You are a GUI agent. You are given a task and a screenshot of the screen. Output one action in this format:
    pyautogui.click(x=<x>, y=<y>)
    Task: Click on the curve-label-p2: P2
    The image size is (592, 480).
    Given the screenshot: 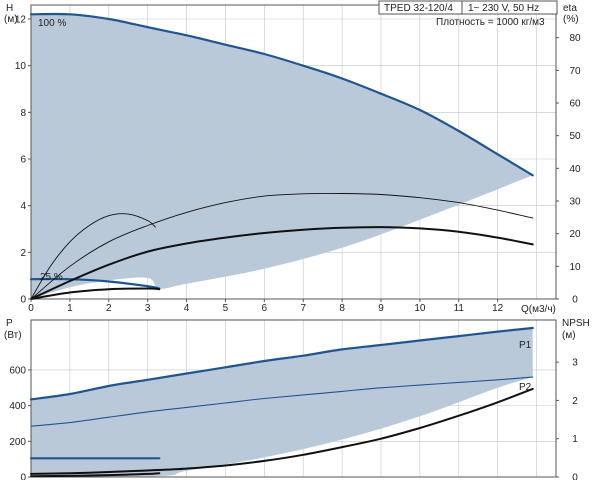 What is the action you would take?
    pyautogui.click(x=525, y=387)
    